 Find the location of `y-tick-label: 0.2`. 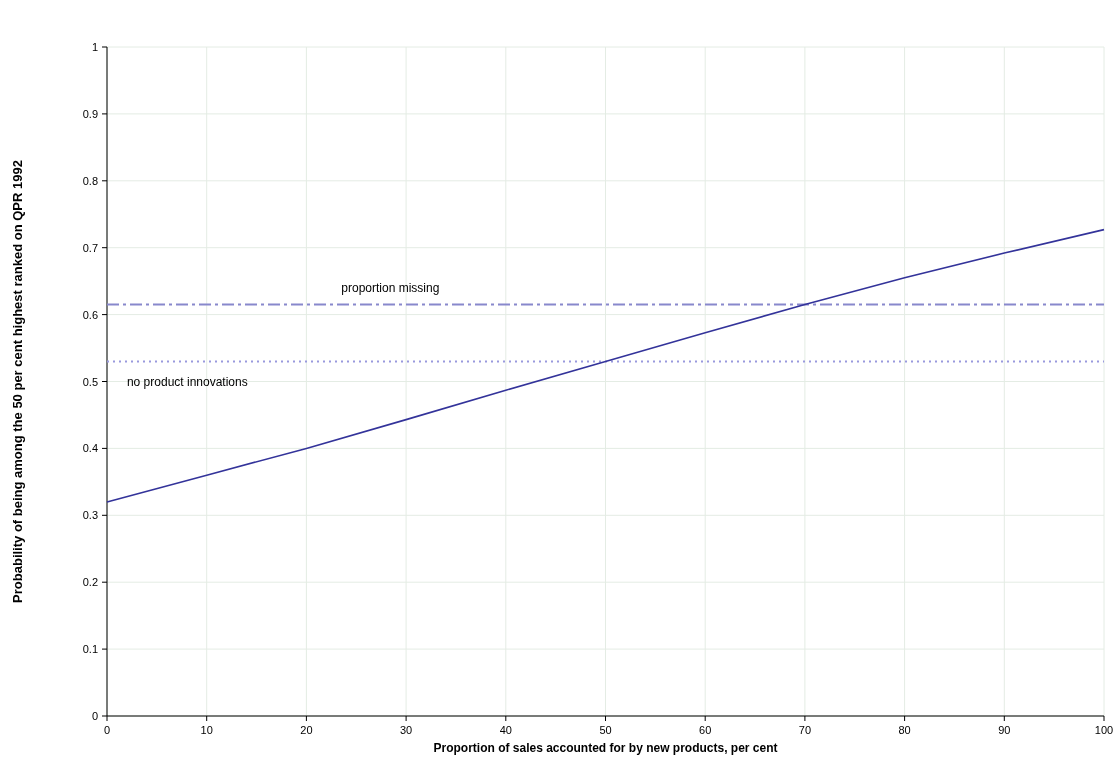

y-tick-label: 0.2 is located at coordinates (90, 582).